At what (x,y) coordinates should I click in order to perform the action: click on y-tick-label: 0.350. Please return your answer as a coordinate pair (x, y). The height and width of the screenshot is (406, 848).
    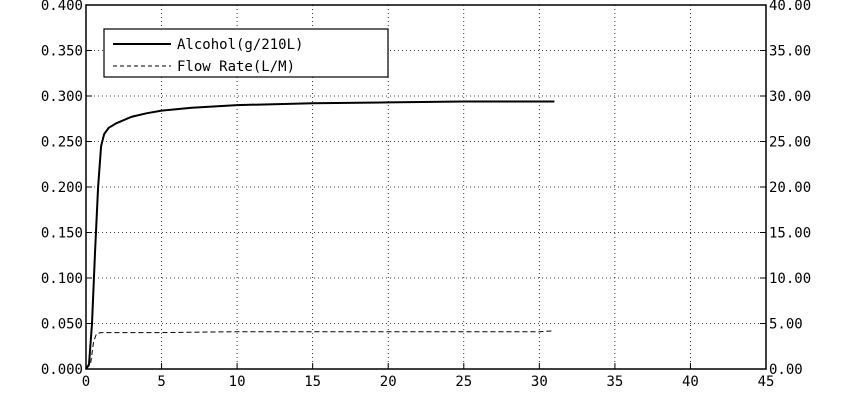
    Looking at the image, I should click on (62, 52).